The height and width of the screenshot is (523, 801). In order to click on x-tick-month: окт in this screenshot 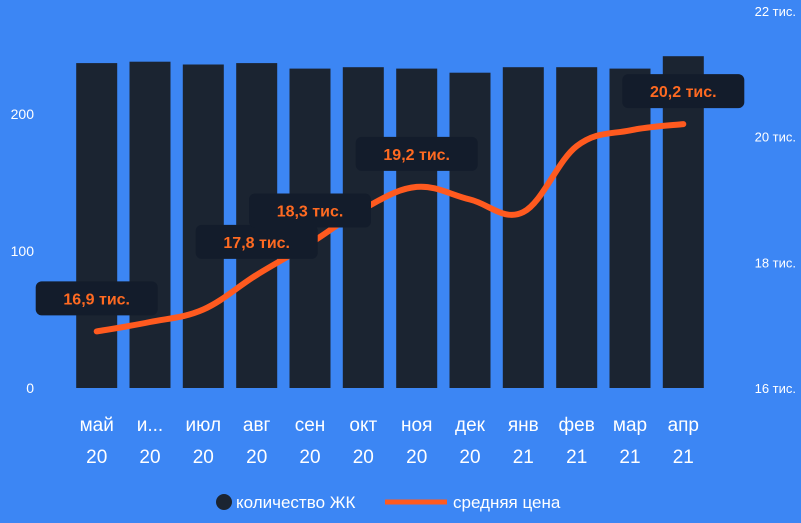, I will do `click(363, 425)`.